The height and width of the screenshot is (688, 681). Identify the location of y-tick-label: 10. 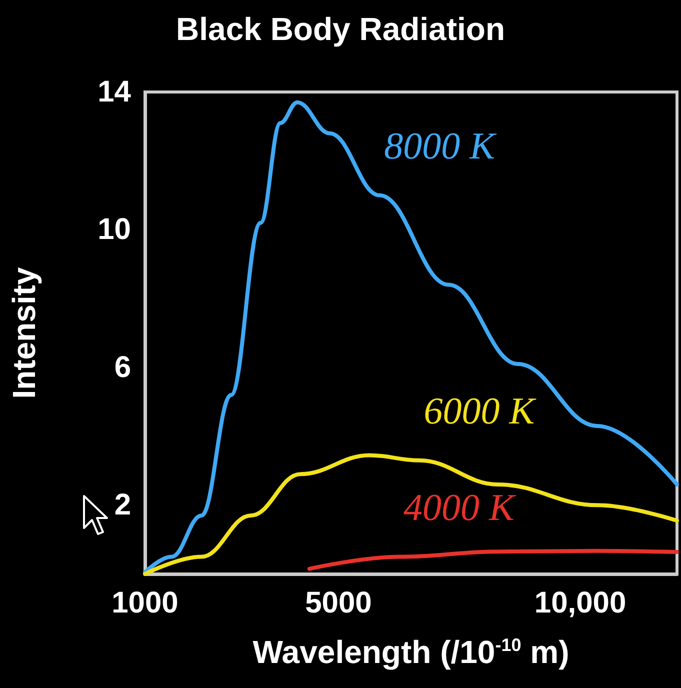
(114, 229).